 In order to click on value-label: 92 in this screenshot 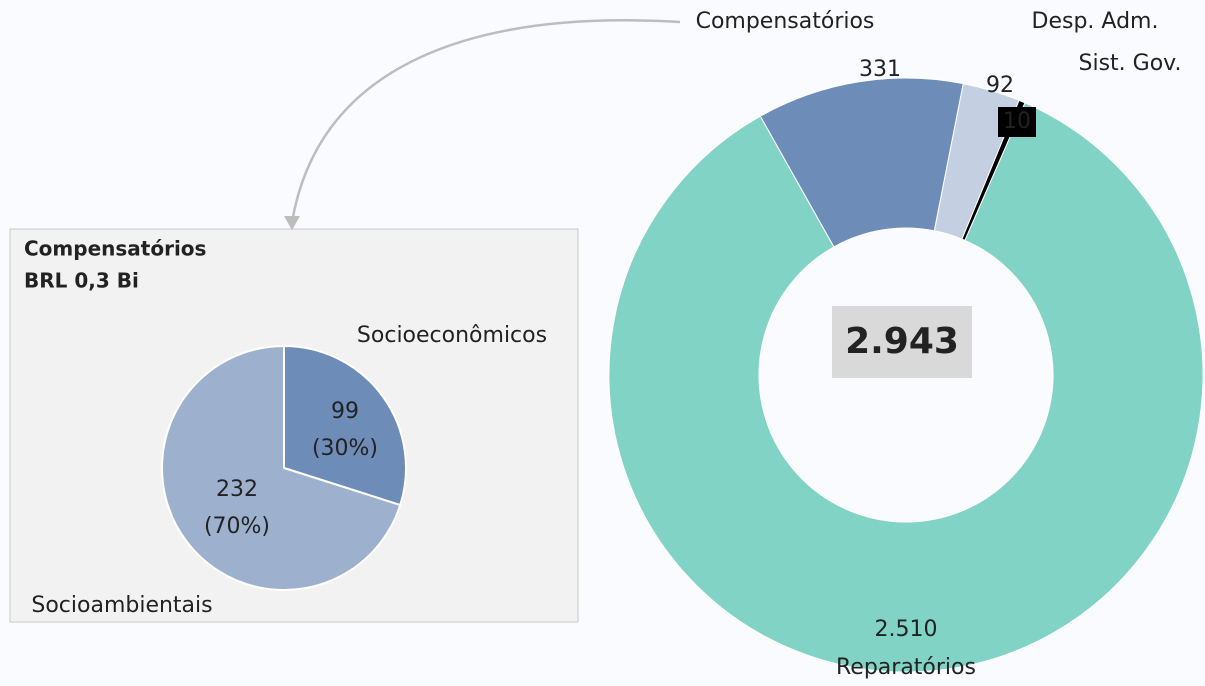, I will do `click(1000, 85)`.